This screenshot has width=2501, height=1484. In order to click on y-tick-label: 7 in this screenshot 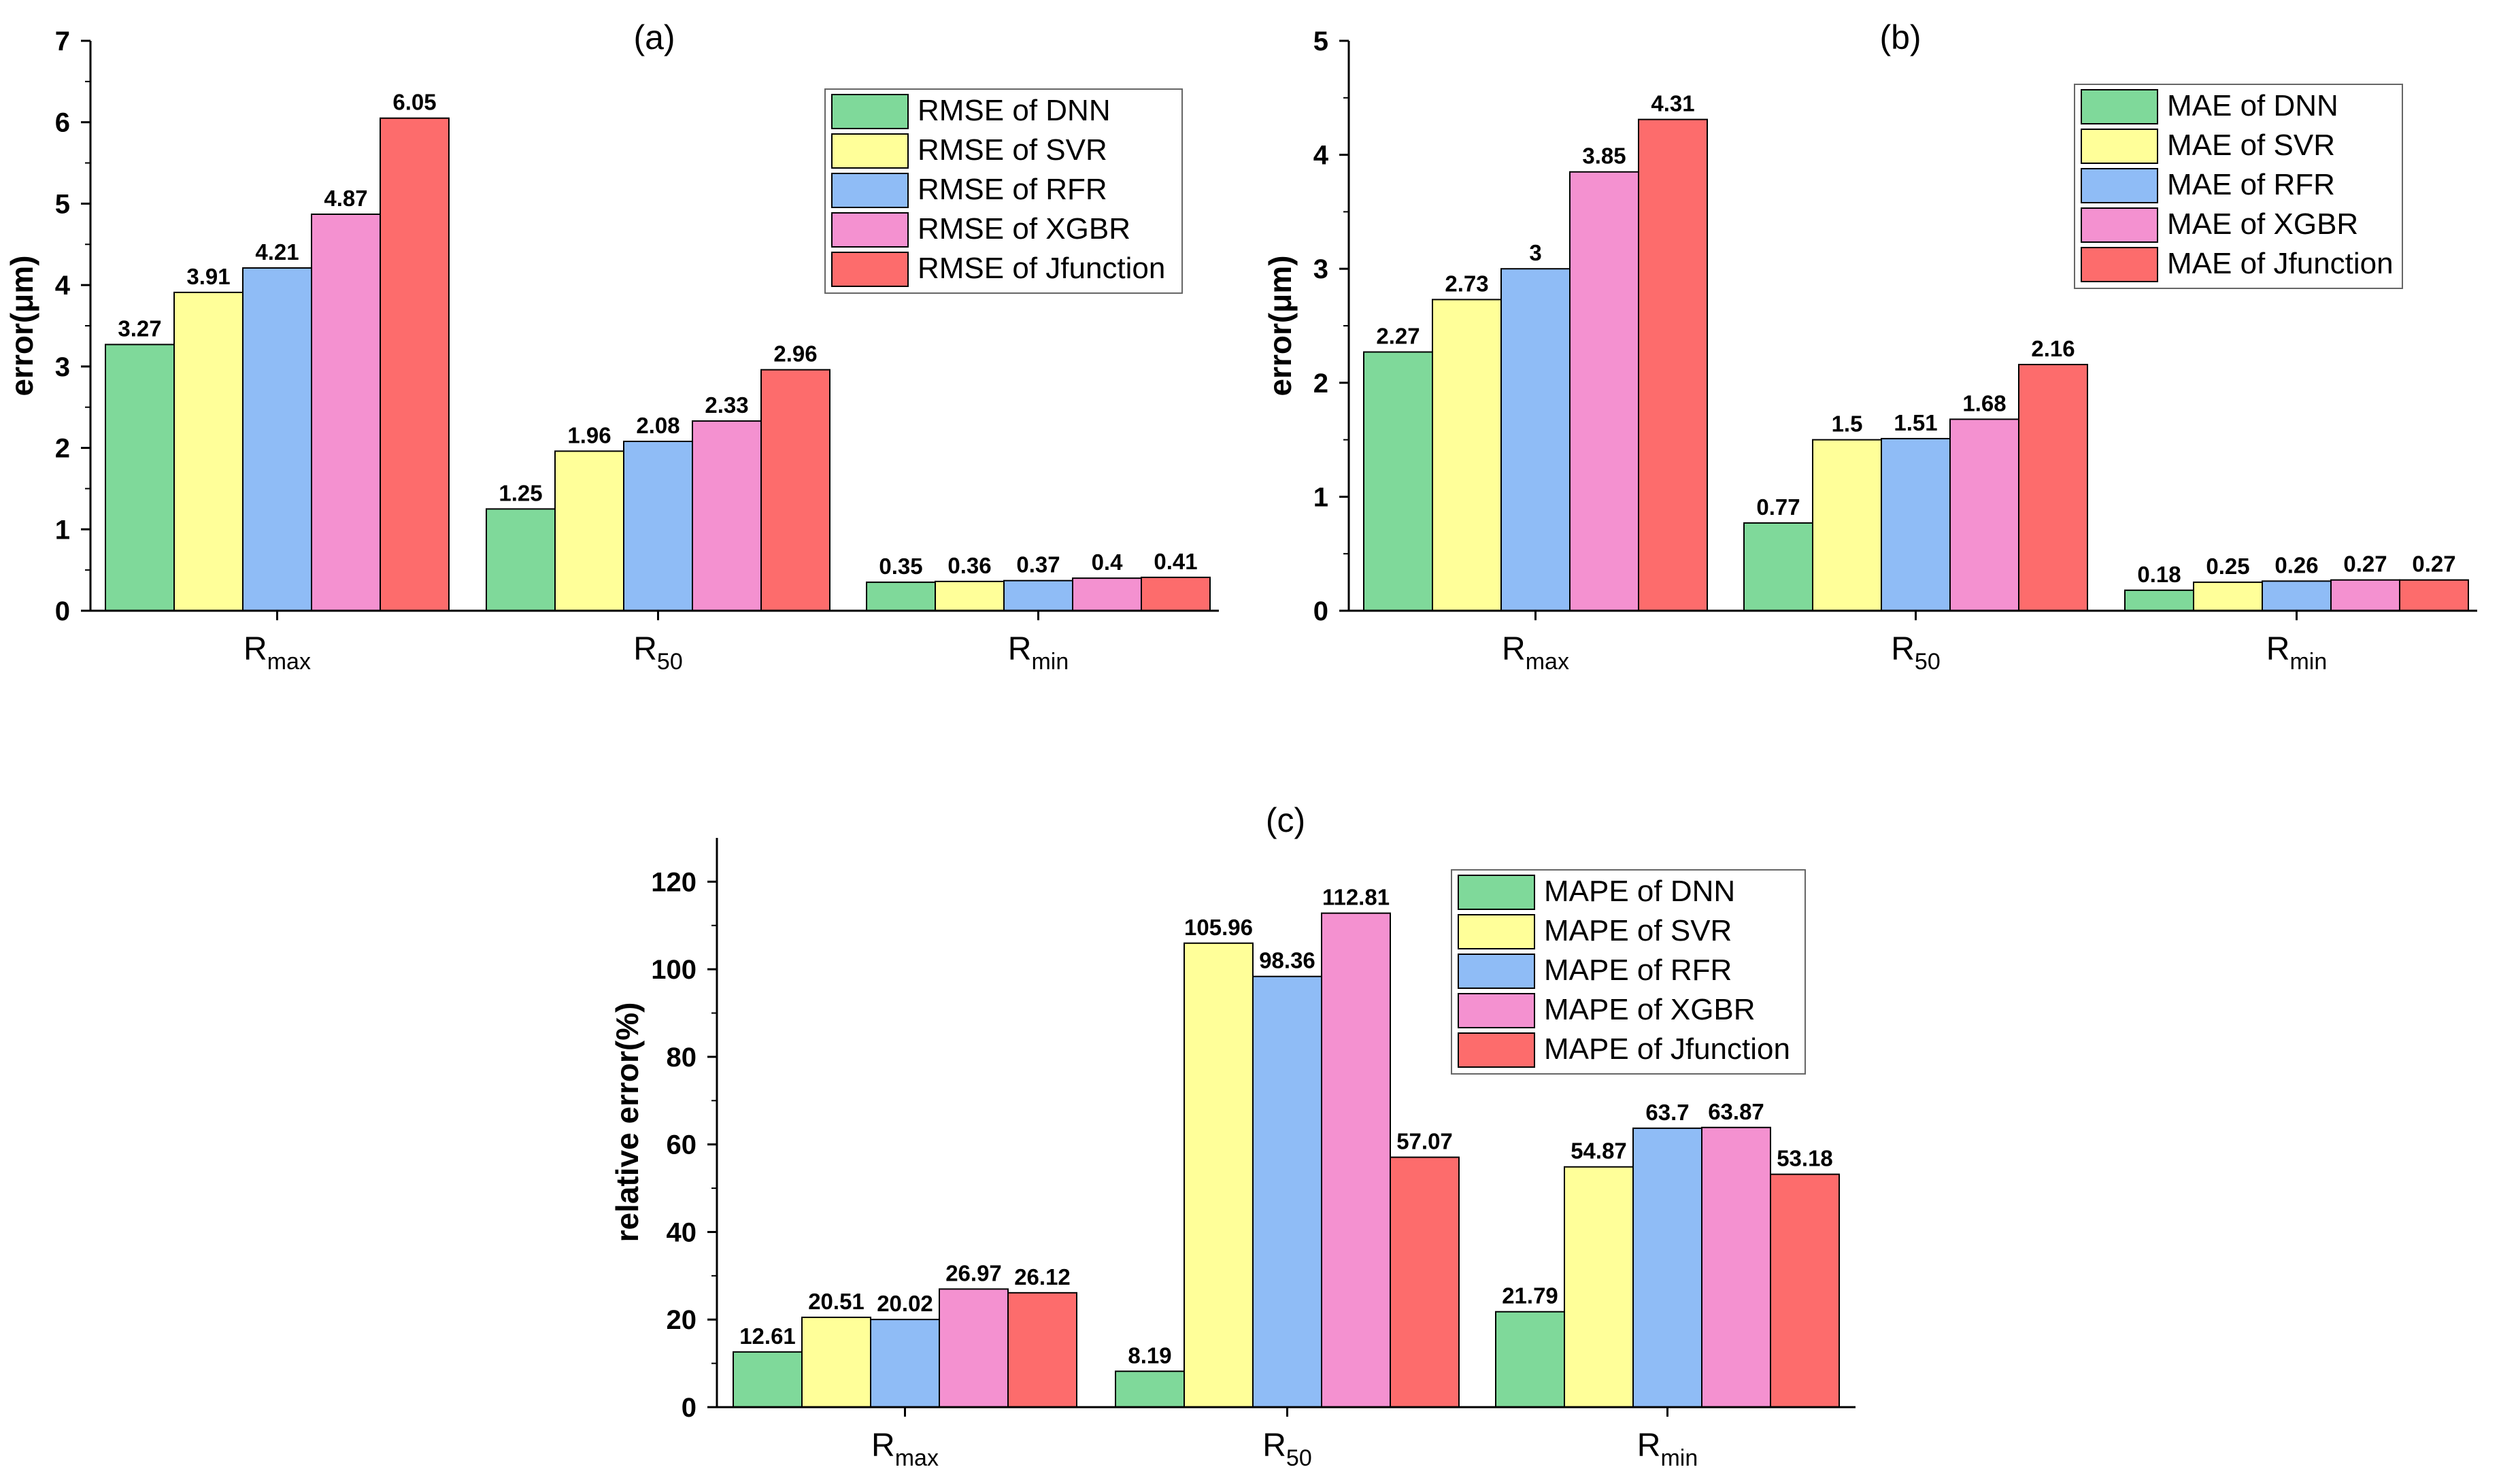, I will do `click(62, 41)`.